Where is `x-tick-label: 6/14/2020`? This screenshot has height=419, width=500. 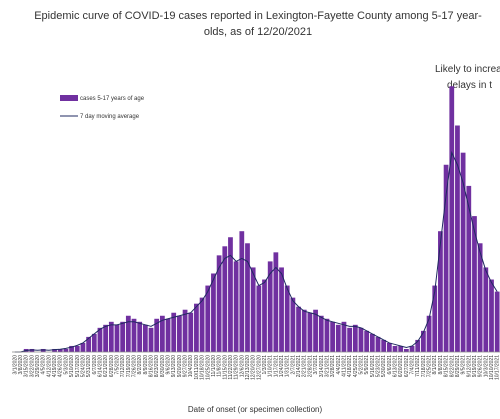
x-tick-label: 6/14/2020 is located at coordinates (100, 366).